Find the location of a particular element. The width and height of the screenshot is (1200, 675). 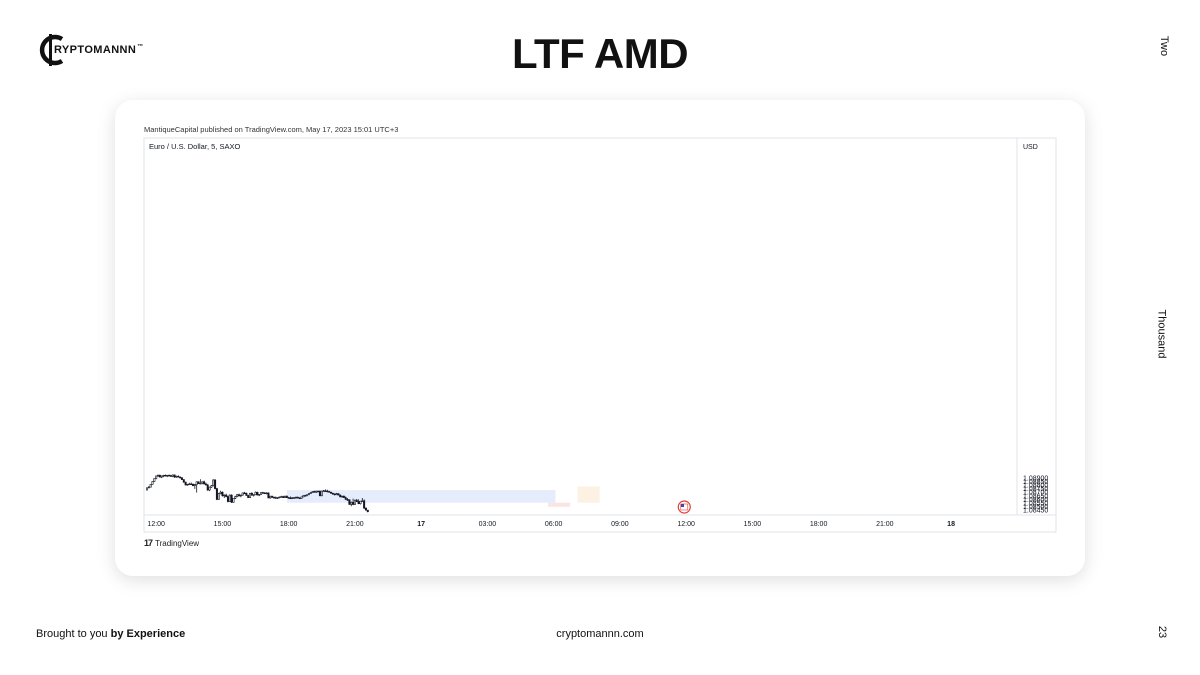

manipulation-zone is located at coordinates (559, 504).